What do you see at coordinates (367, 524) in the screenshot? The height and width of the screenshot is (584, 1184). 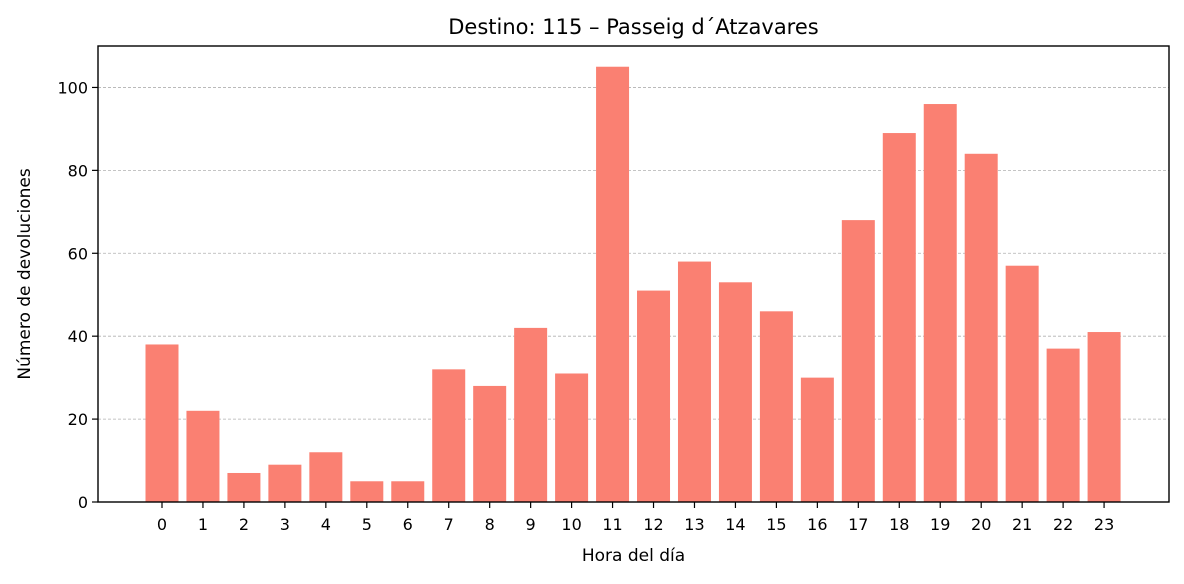 I see `x-tick-label: 5` at bounding box center [367, 524].